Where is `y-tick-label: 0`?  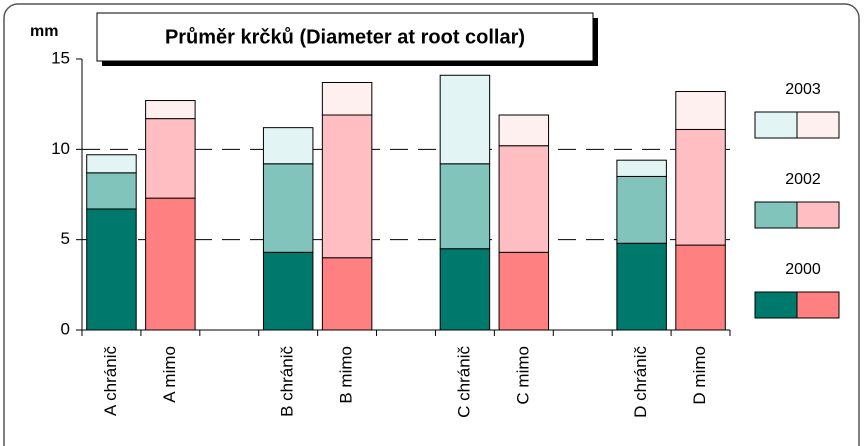 y-tick-label: 0 is located at coordinates (65, 328).